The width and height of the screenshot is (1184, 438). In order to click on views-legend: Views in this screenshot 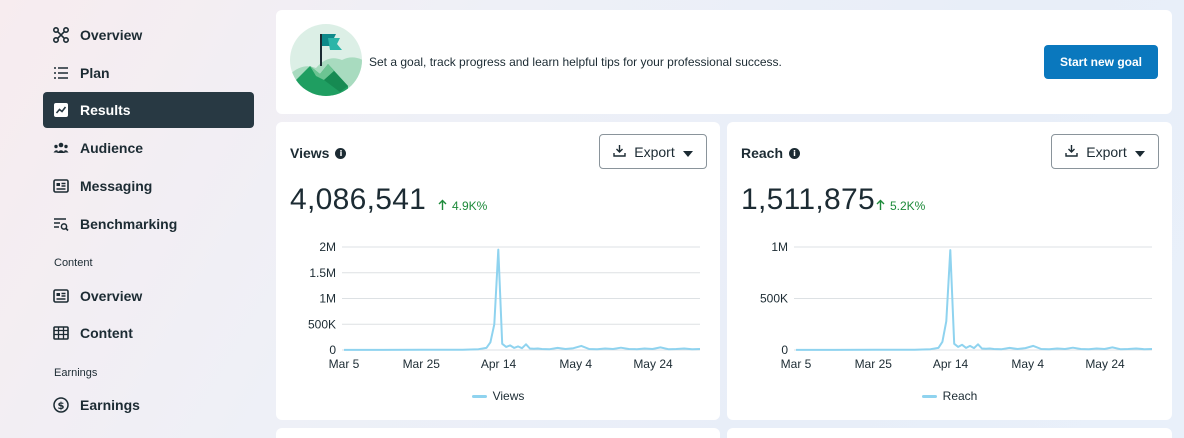, I will do `click(498, 396)`.